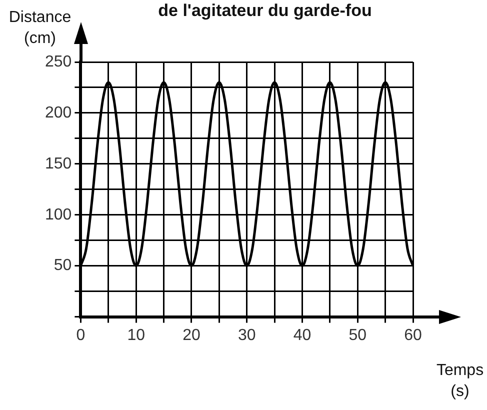 This screenshot has width=487, height=410. What do you see at coordinates (191, 335) in the screenshot?
I see `x-tick-label: 20` at bounding box center [191, 335].